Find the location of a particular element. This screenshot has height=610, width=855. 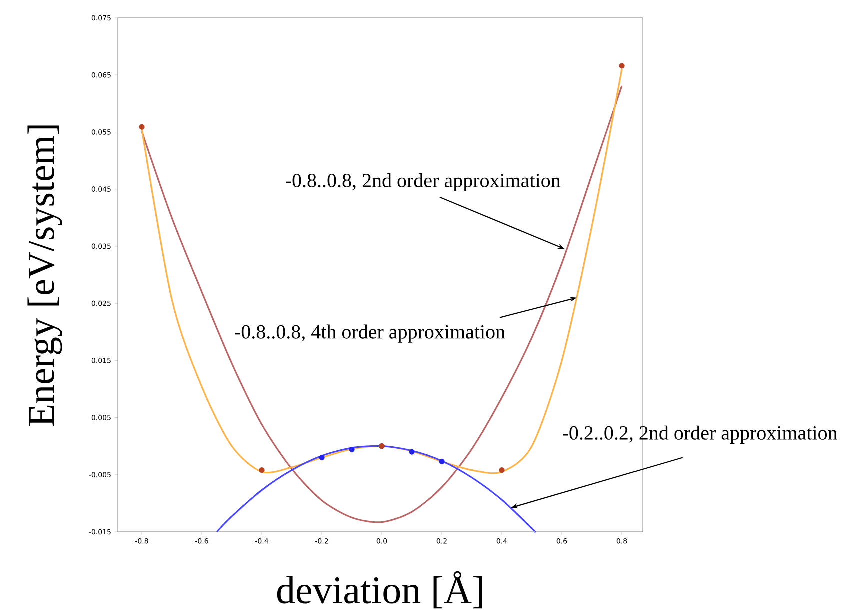

annotation: -0.8..0.8, 2nd order approximation is located at coordinates (423, 182).